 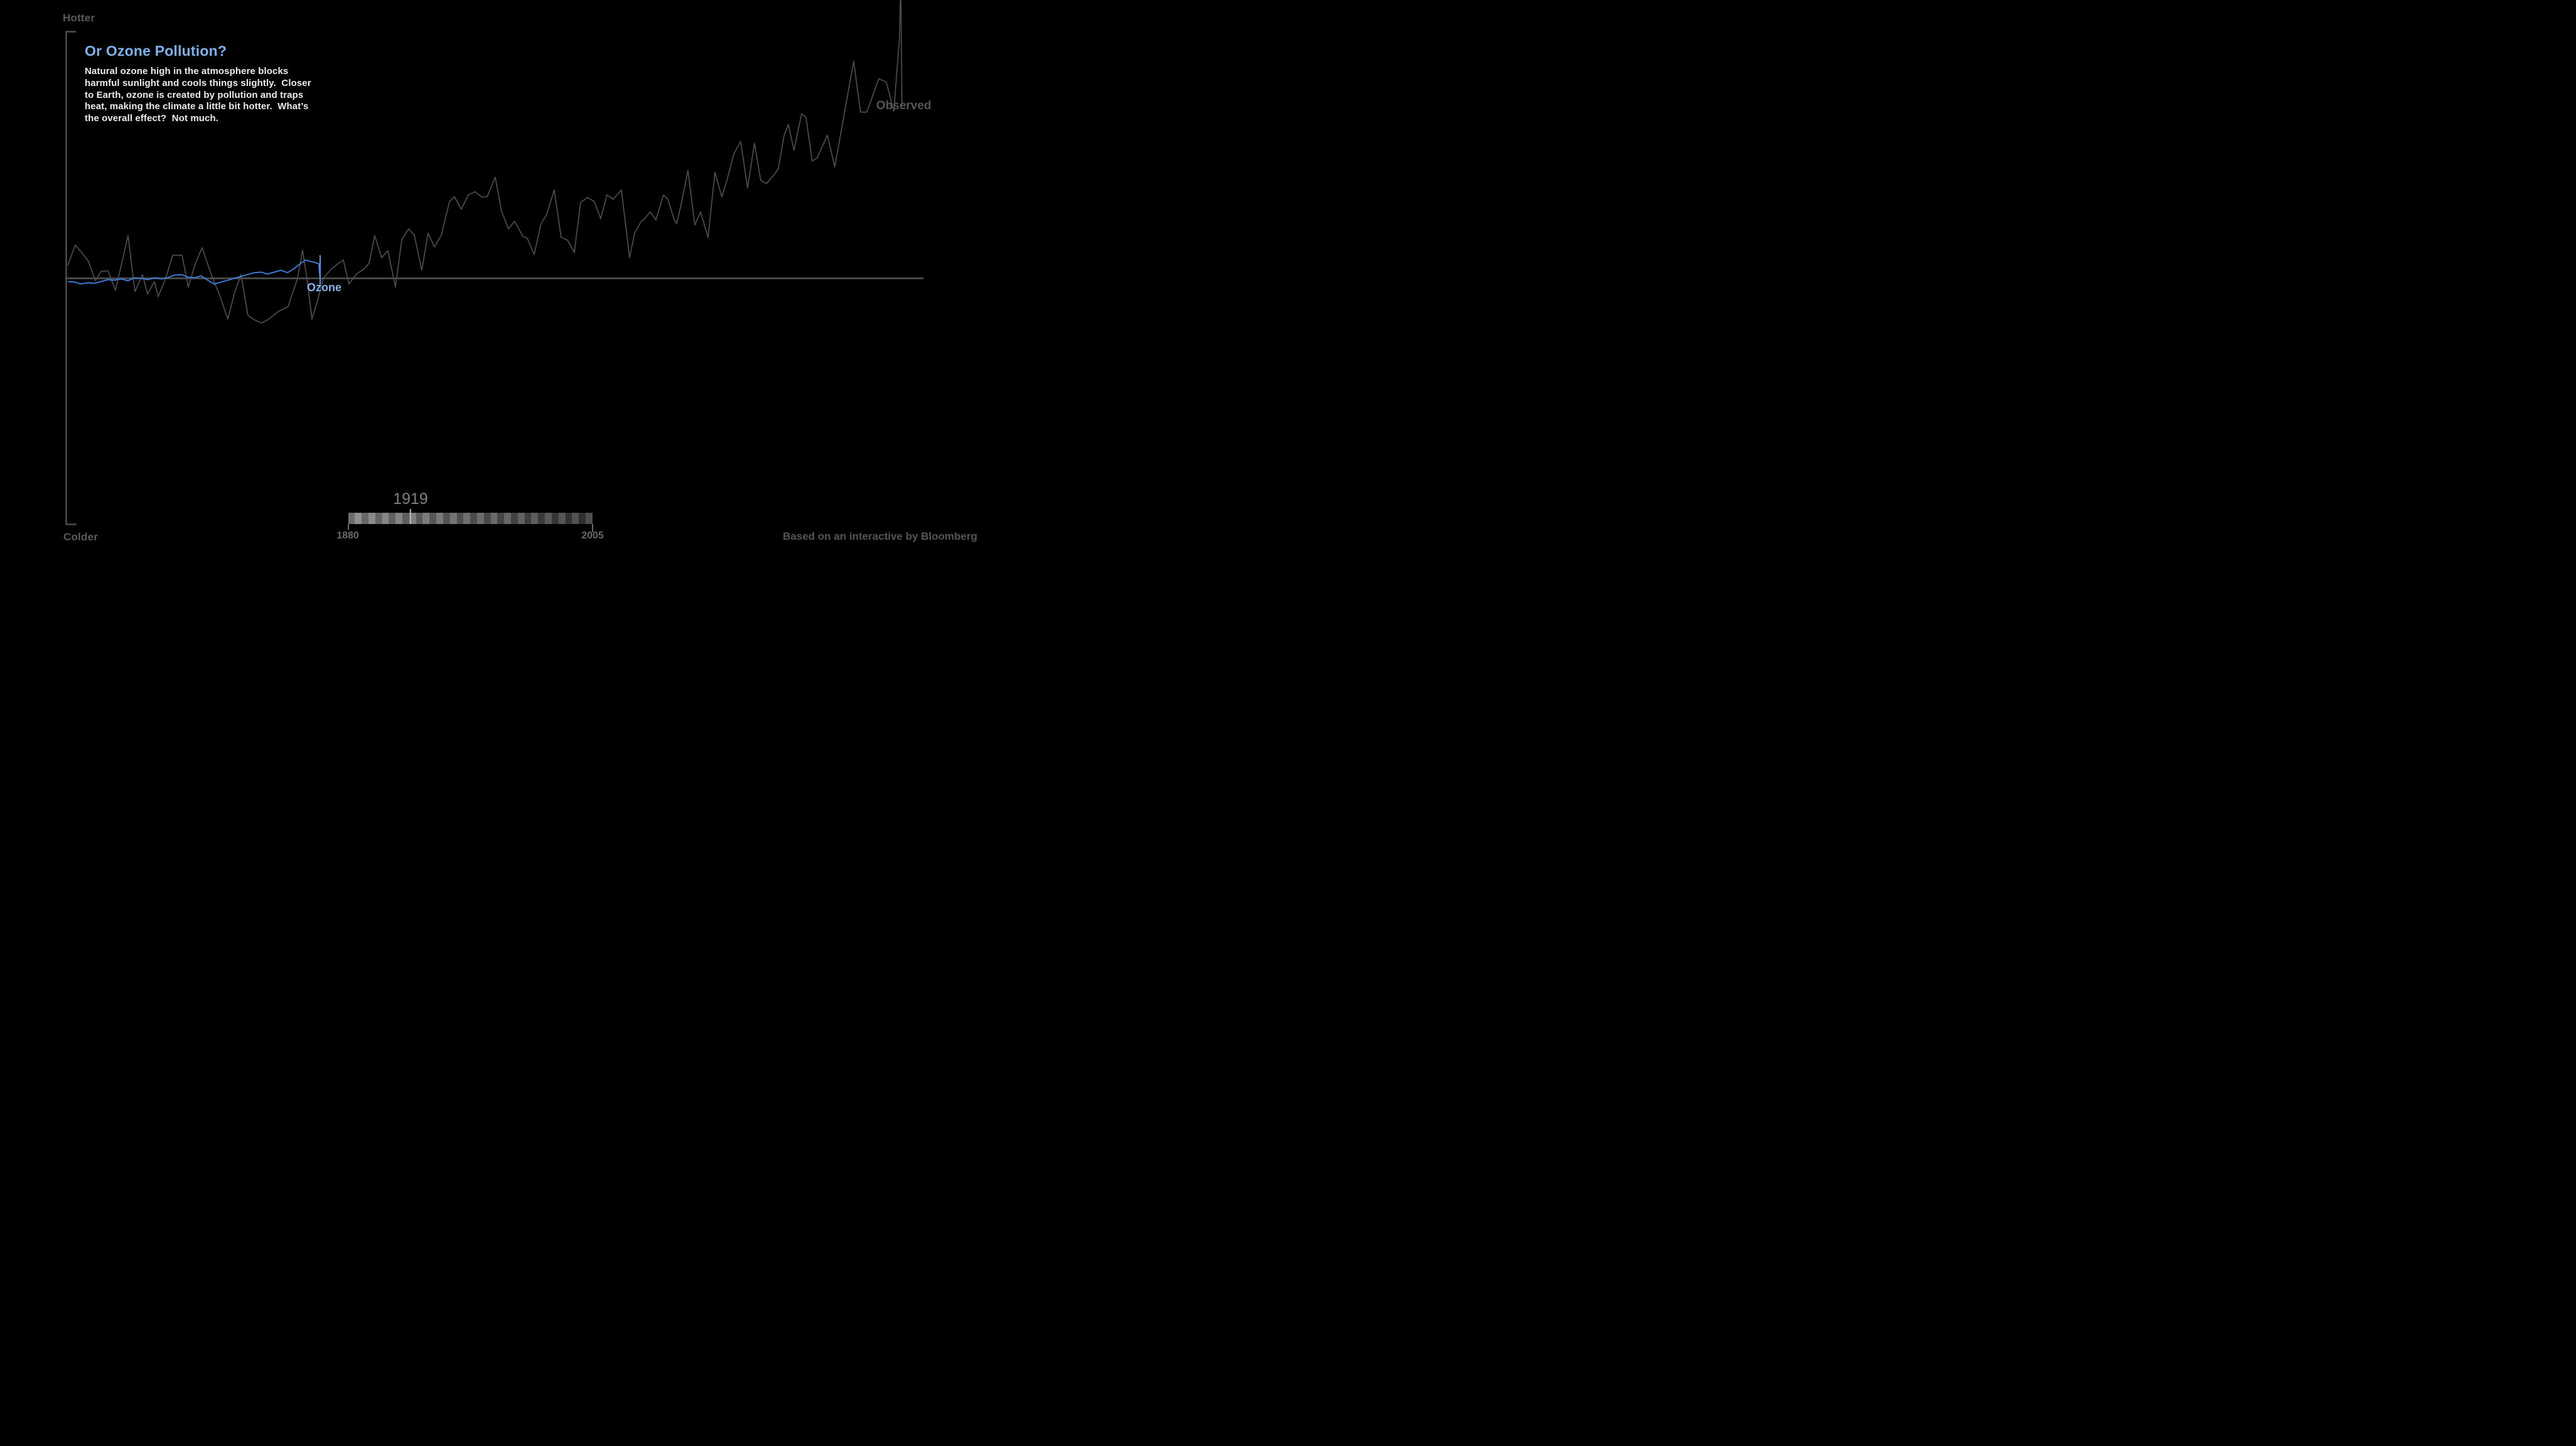 I want to click on attribution-credit: Based on an interactive by Bloomberg, so click(x=880, y=536).